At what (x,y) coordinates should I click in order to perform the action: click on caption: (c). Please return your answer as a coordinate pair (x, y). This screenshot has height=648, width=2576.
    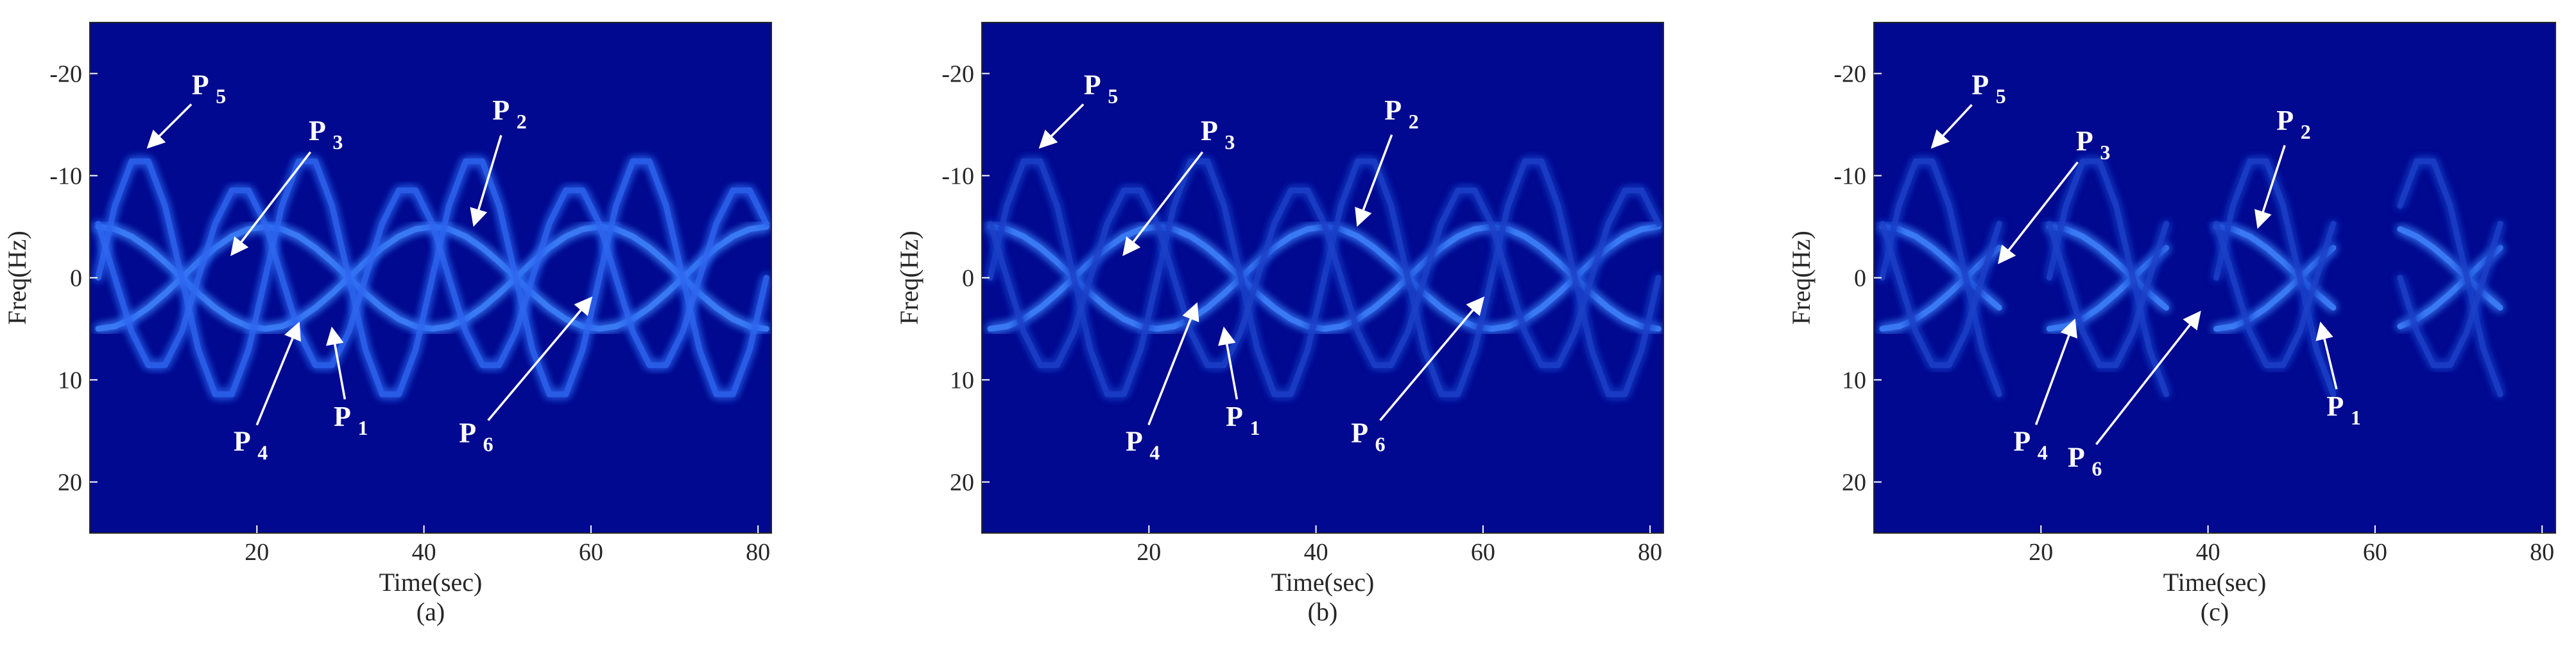
    Looking at the image, I should click on (2215, 611).